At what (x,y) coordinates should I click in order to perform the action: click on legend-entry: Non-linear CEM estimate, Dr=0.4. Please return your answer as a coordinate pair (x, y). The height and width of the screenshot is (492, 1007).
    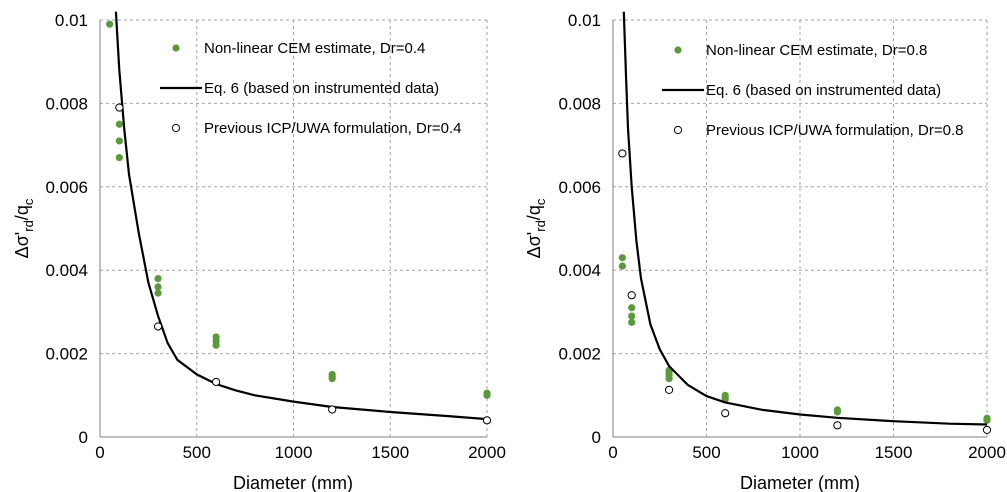
    Looking at the image, I should click on (314, 48).